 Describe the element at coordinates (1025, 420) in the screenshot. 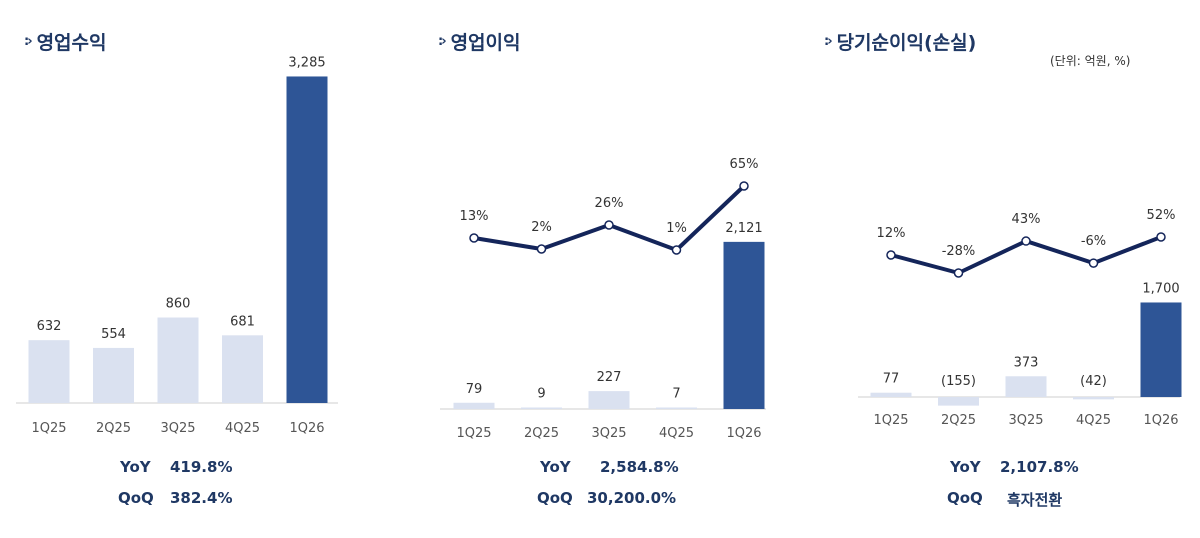

I see `net-income-tick-label: 3Q25` at that location.